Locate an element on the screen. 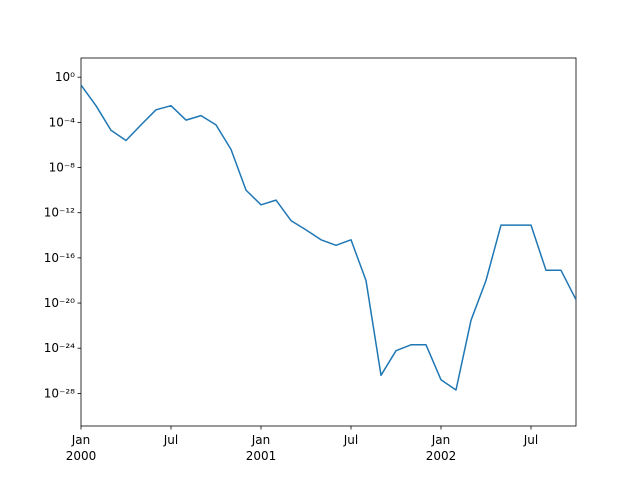 The width and height of the screenshot is (640, 480). y-tick-label: 10⁻²⁴ is located at coordinates (59, 348).